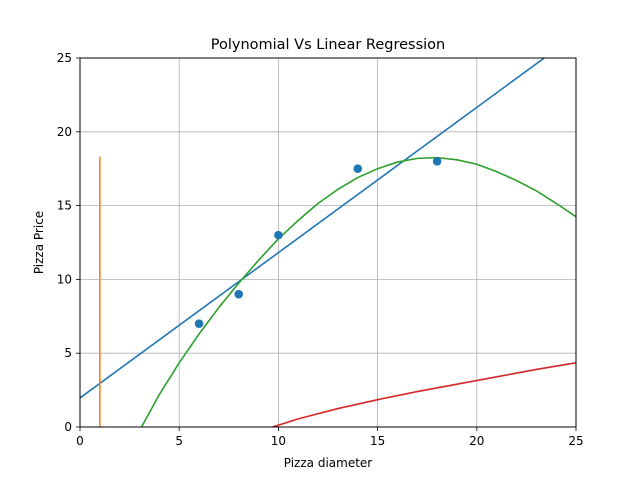  Describe the element at coordinates (476, 441) in the screenshot. I see `x-tick-label-4: 20` at that location.